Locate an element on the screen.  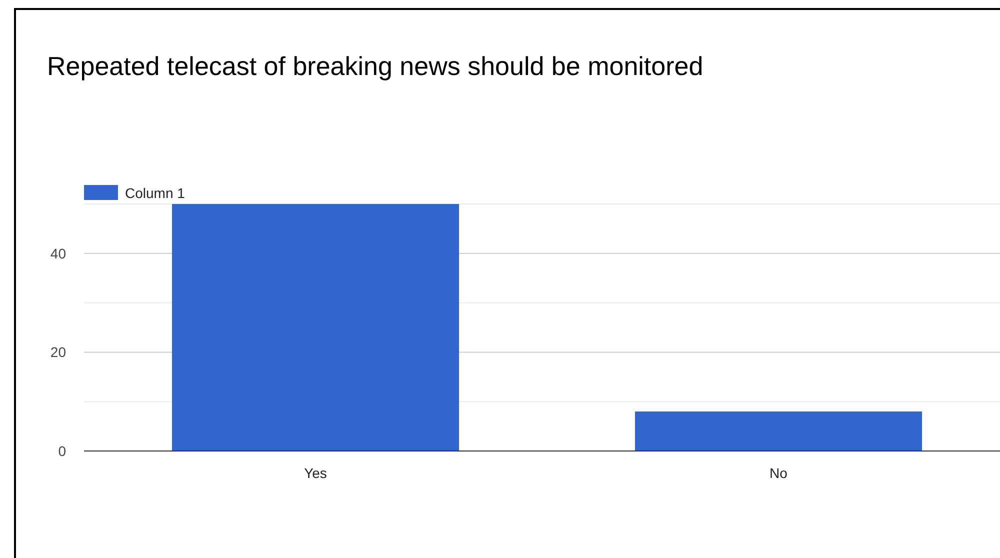
x-tick-label: No is located at coordinates (779, 473).